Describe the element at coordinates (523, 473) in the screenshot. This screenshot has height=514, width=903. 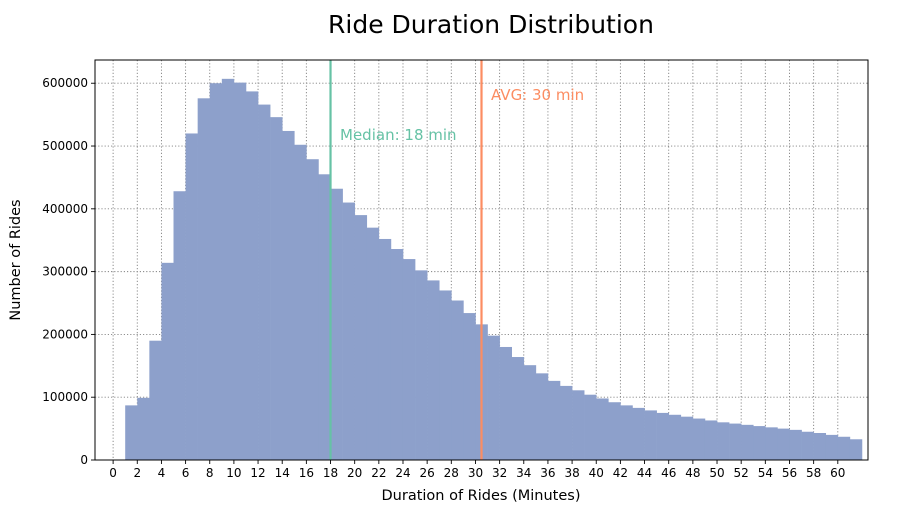
I see `x-tick-label: 34` at that location.